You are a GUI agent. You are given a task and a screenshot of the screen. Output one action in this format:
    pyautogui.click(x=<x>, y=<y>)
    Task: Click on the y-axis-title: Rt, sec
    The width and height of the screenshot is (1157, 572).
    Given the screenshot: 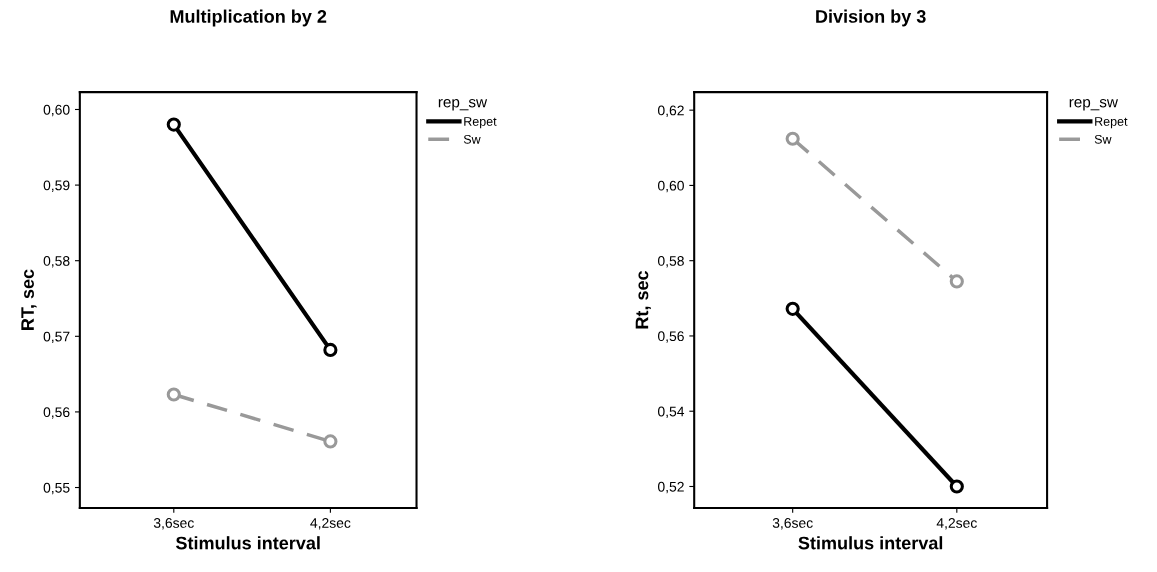 What is the action you would take?
    pyautogui.click(x=643, y=299)
    